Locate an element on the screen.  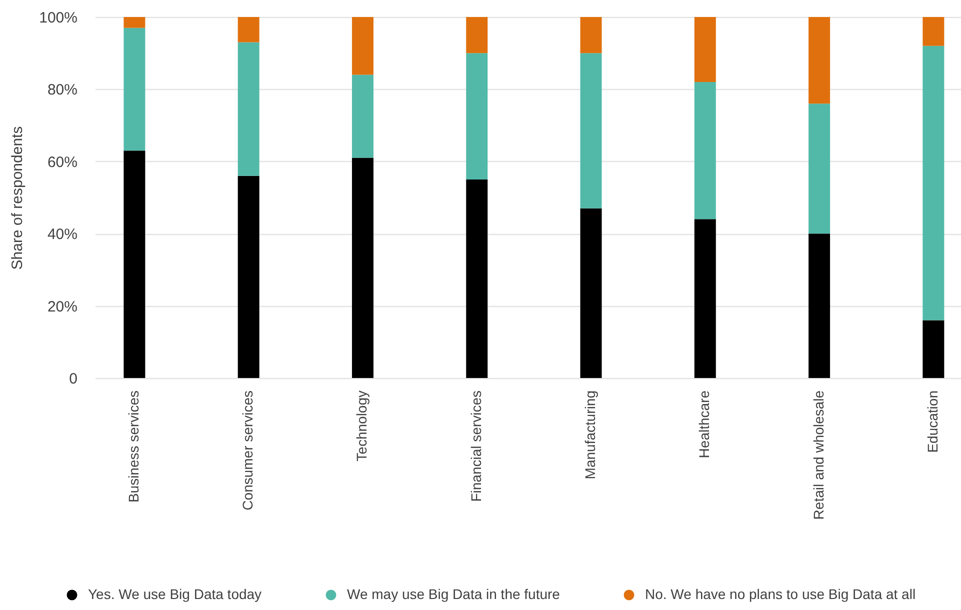
legend-label: We may use Big Data in the future is located at coordinates (453, 594).